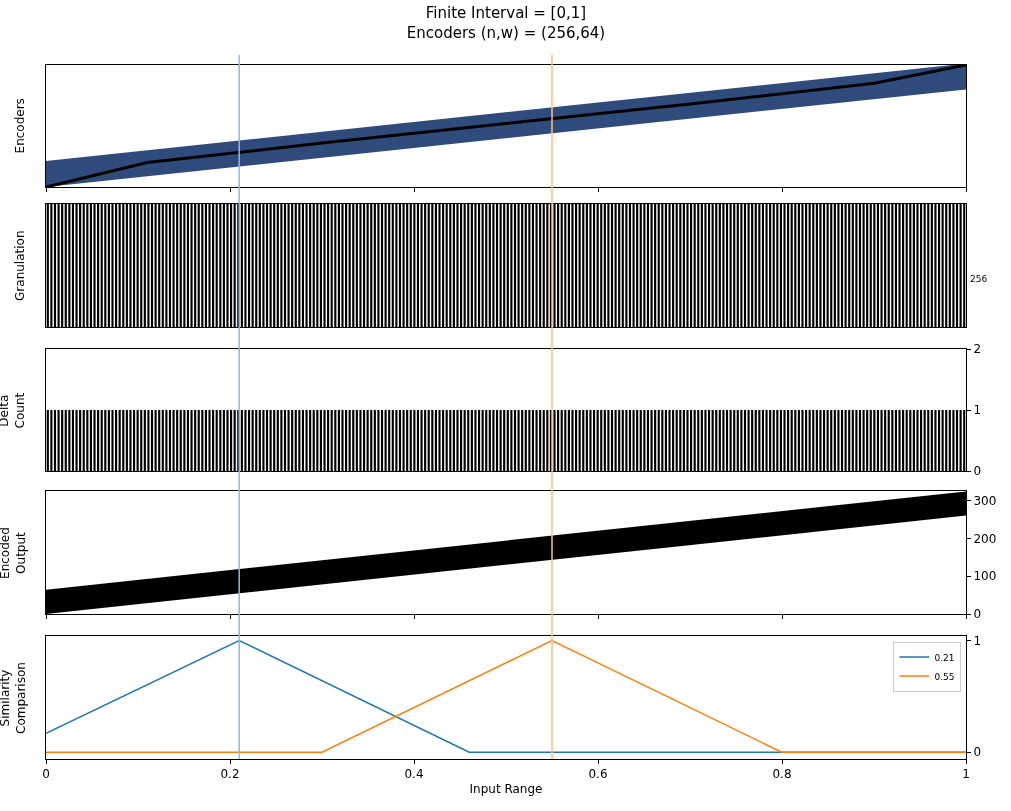 Image resolution: width=1011 pixels, height=811 pixels. What do you see at coordinates (14, 698) in the screenshot?
I see `y-axis-title: Similarity Comparison` at bounding box center [14, 698].